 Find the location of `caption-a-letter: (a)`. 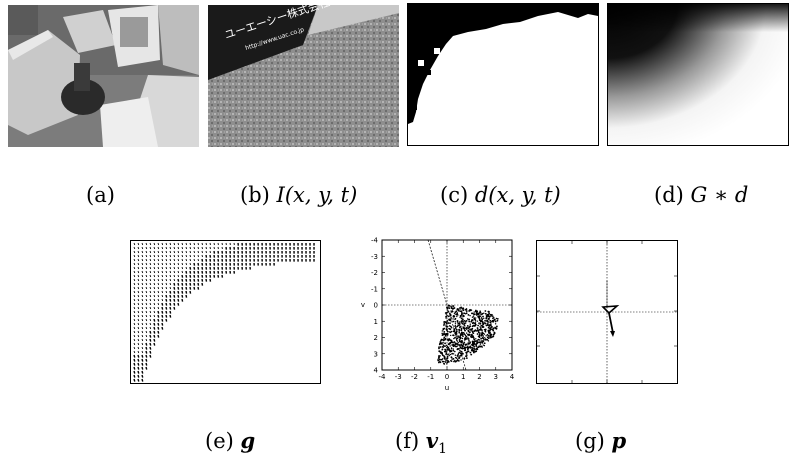

caption-a-letter: (a) is located at coordinates (100, 195).